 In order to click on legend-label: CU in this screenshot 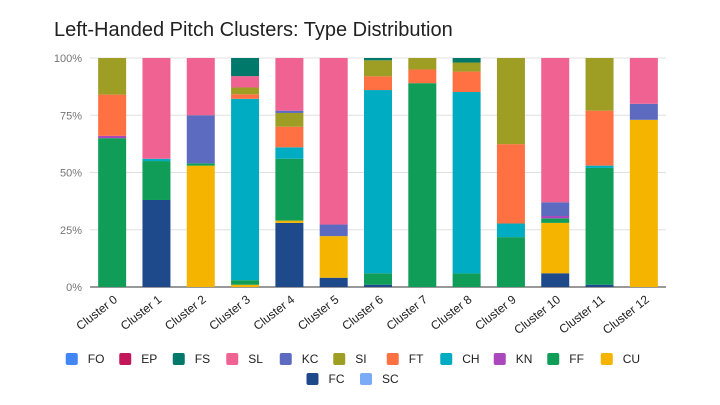, I will do `click(631, 359)`.